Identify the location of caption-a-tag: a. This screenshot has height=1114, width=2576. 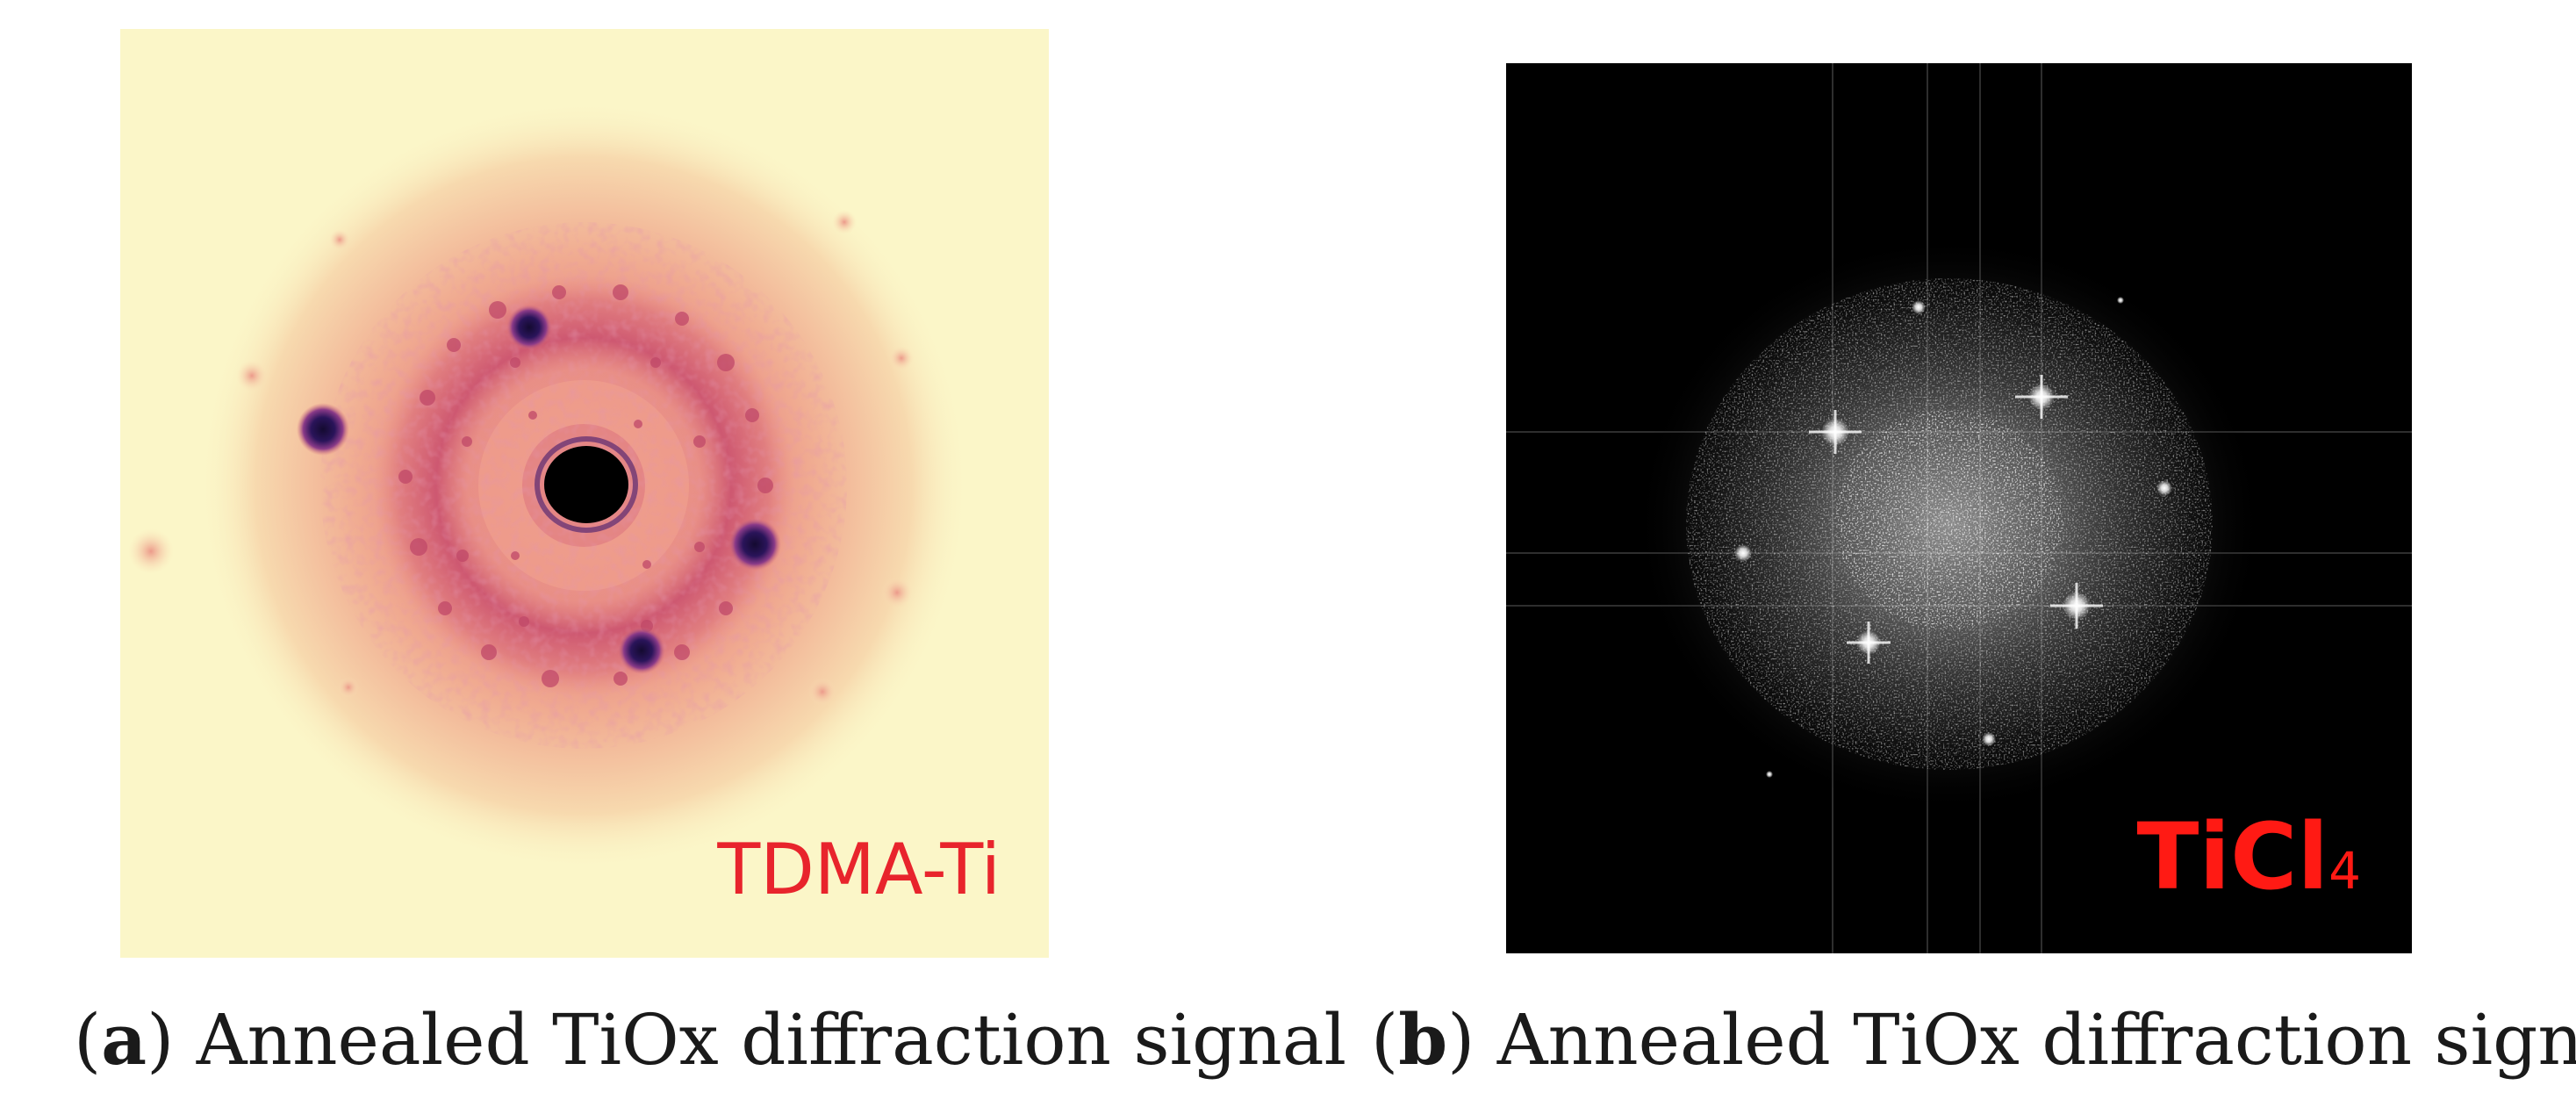
(124, 1040).